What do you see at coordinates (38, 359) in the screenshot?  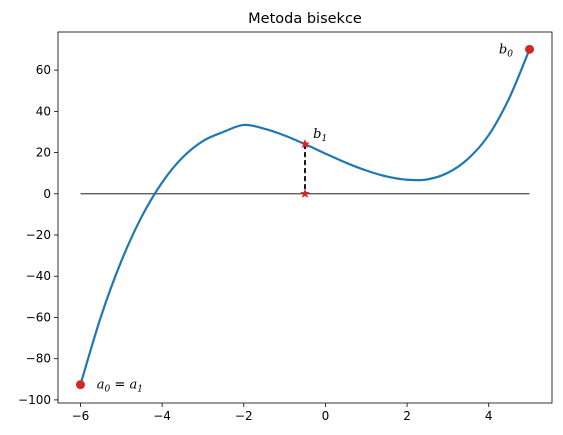 I see `y-tick-label: −80` at bounding box center [38, 359].